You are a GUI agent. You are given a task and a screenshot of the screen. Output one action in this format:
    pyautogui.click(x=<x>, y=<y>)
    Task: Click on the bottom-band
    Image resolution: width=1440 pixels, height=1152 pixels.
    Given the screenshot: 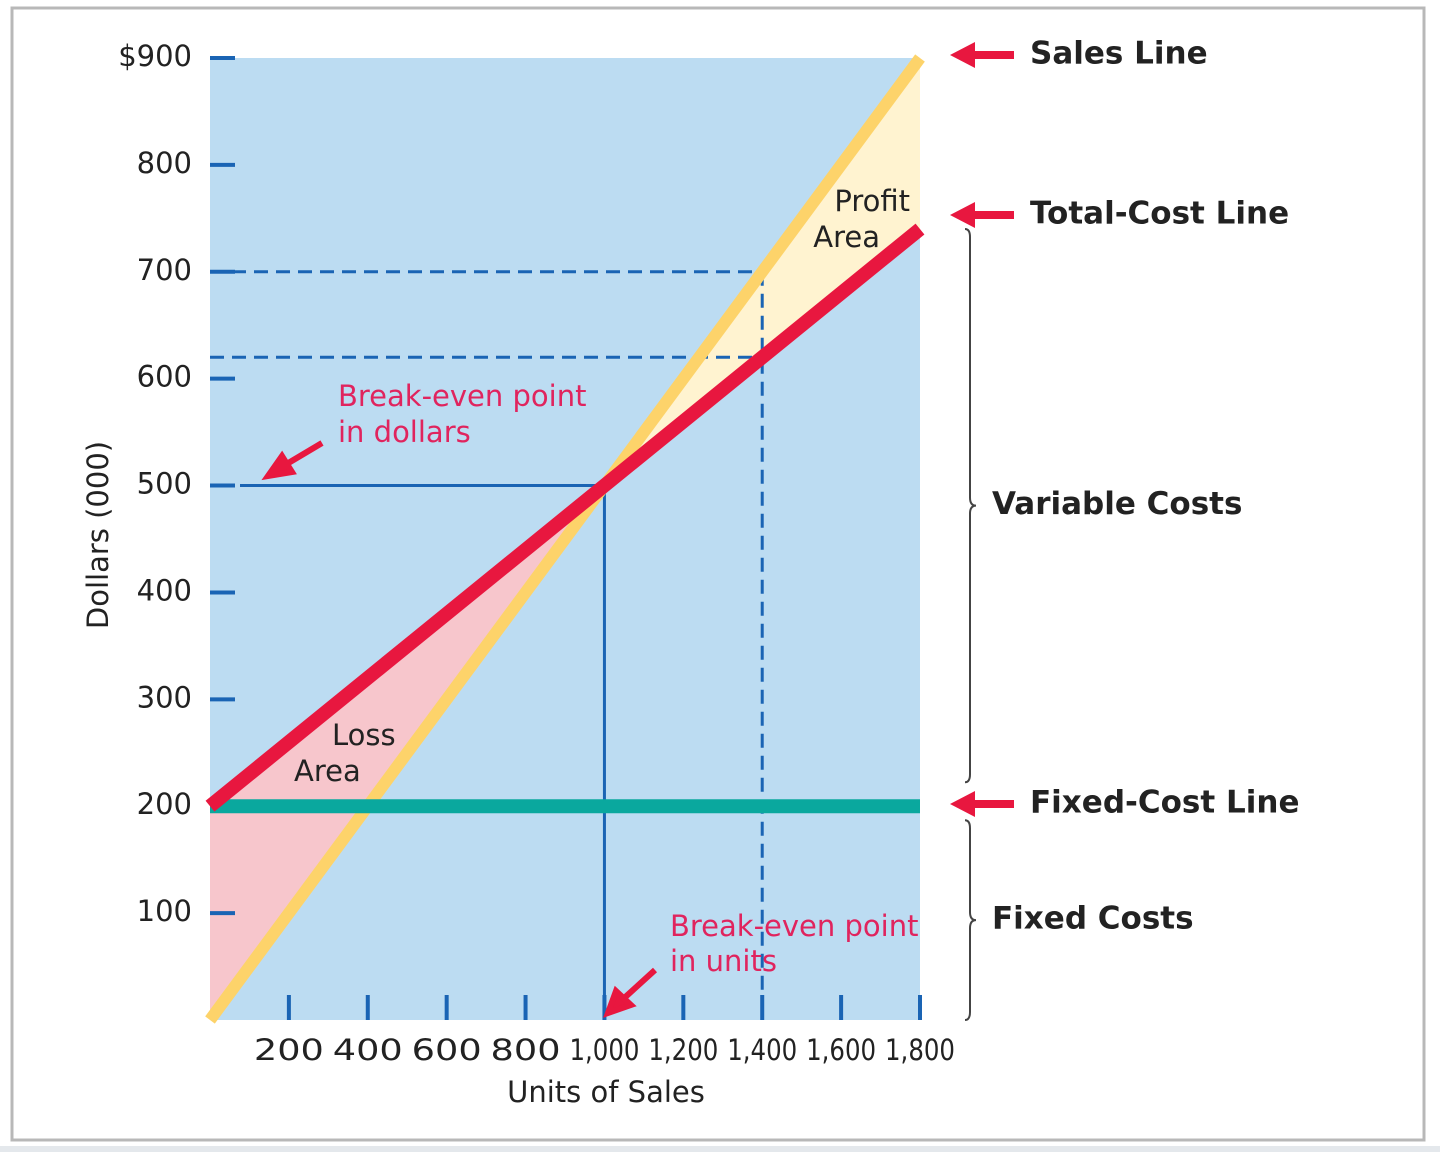 What is the action you would take?
    pyautogui.click(x=720, y=1149)
    